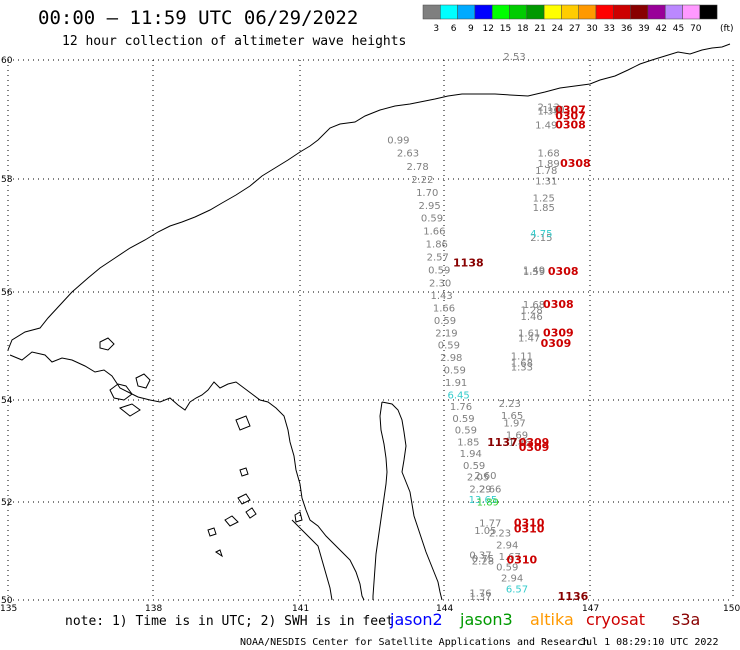 The width and height of the screenshot is (740, 650). What do you see at coordinates (627, 29) in the screenshot?
I see `colorbar-label: 36` at bounding box center [627, 29].